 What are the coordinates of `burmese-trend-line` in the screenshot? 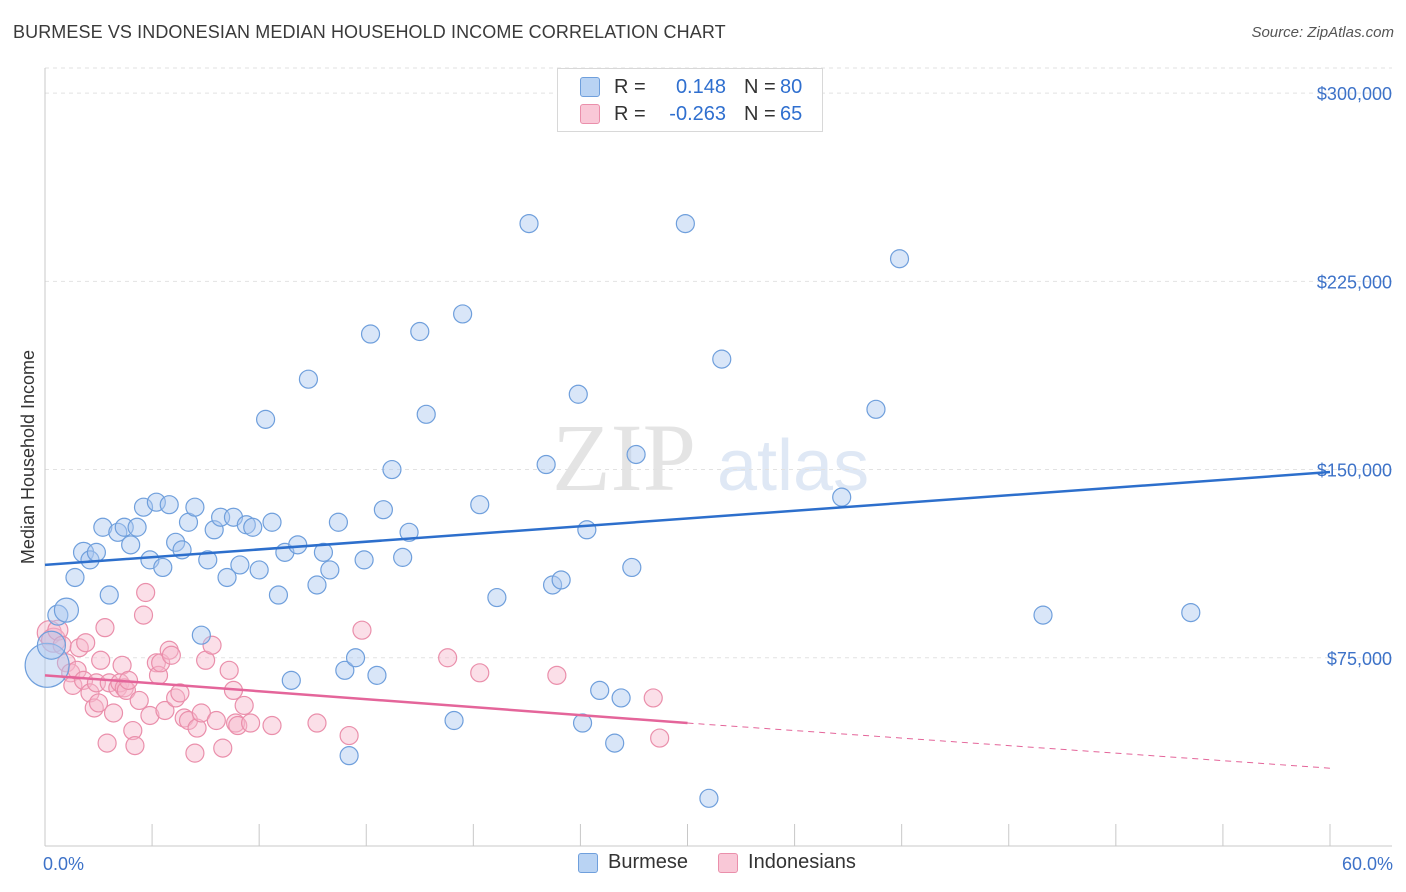 It's located at (687, 518).